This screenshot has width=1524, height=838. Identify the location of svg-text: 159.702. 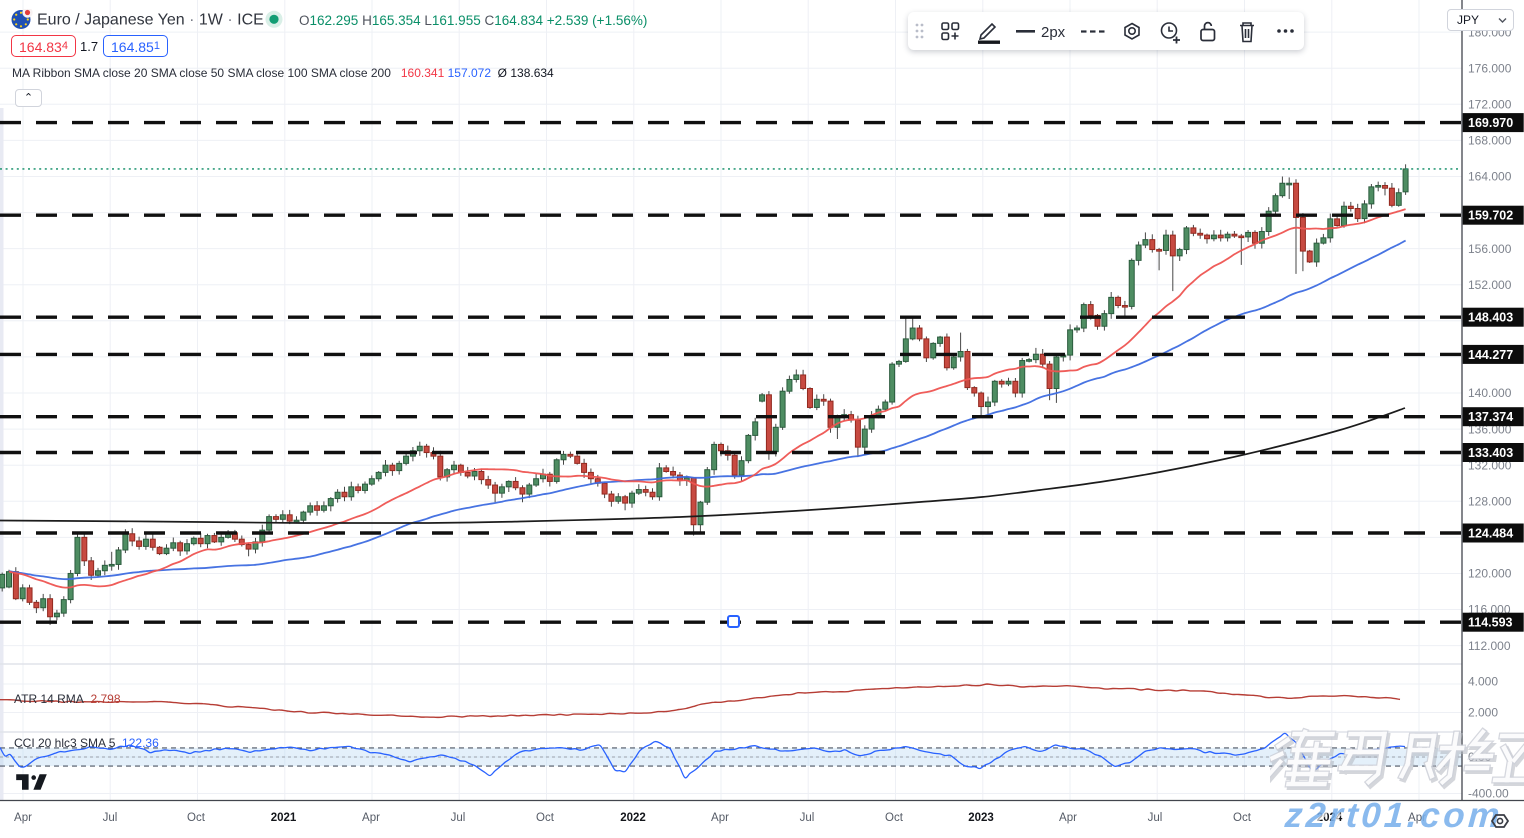
(1490, 216).